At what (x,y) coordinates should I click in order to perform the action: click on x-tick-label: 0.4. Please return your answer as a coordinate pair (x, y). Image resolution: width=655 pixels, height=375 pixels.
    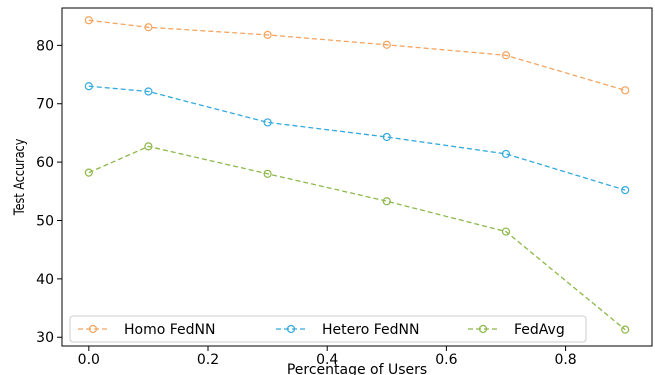
    Looking at the image, I should click on (327, 360).